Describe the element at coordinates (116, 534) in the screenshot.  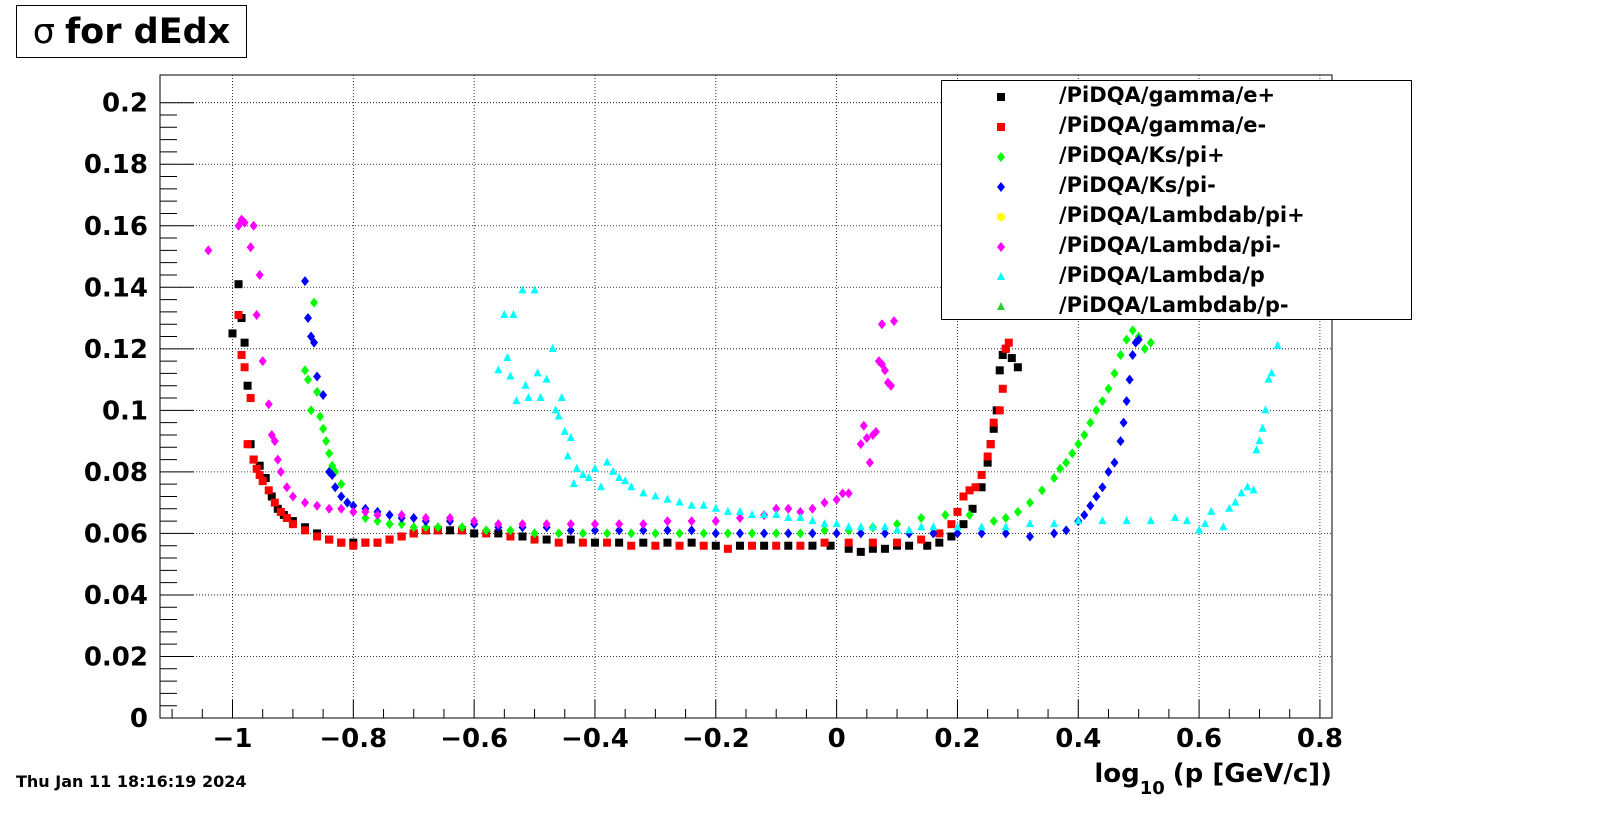
I see `y-tick-label: 0.06` at that location.